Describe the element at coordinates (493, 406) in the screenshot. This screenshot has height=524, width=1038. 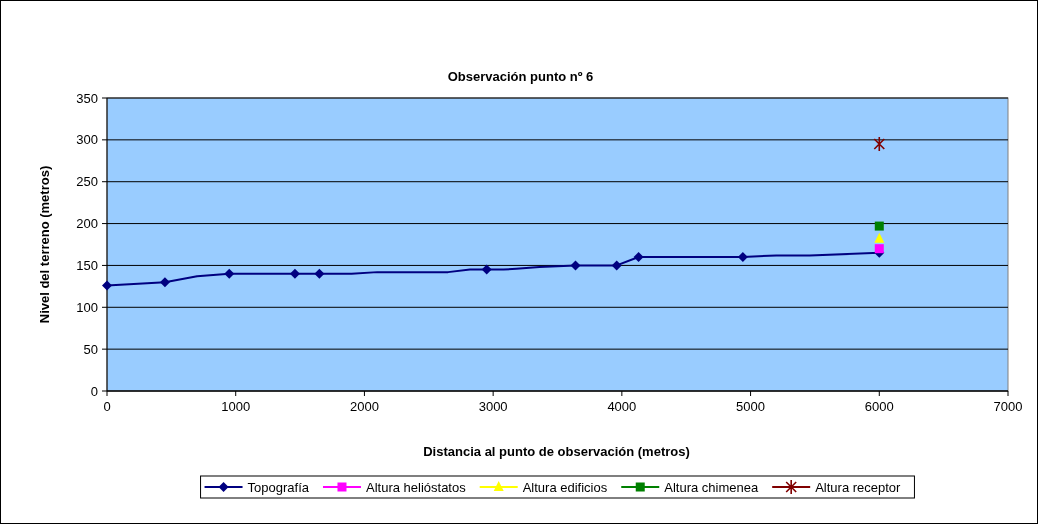
I see `x-tick-label: 3000` at that location.